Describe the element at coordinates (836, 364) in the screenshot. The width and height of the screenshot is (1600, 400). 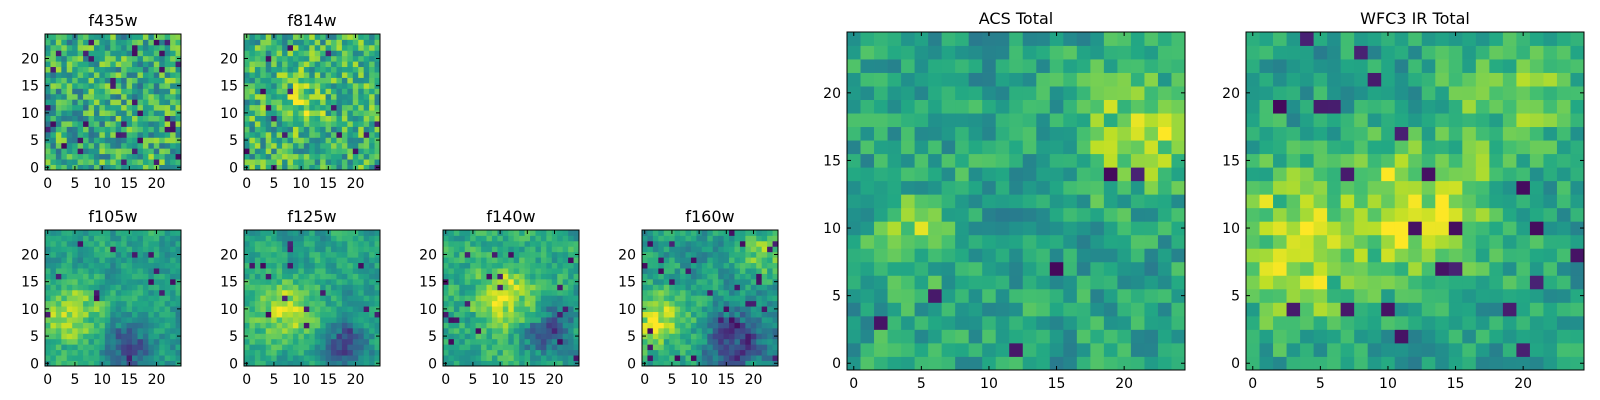
I see `y-tick-label: 0` at that location.